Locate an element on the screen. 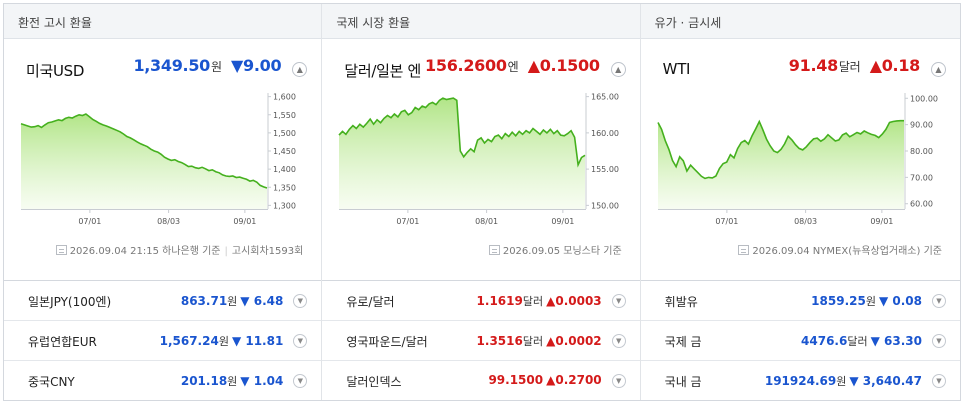 This screenshot has height=403, width=964. list-item: 유로/달러 1.1619달러 ▲0.0003 ▼ is located at coordinates (481, 301).